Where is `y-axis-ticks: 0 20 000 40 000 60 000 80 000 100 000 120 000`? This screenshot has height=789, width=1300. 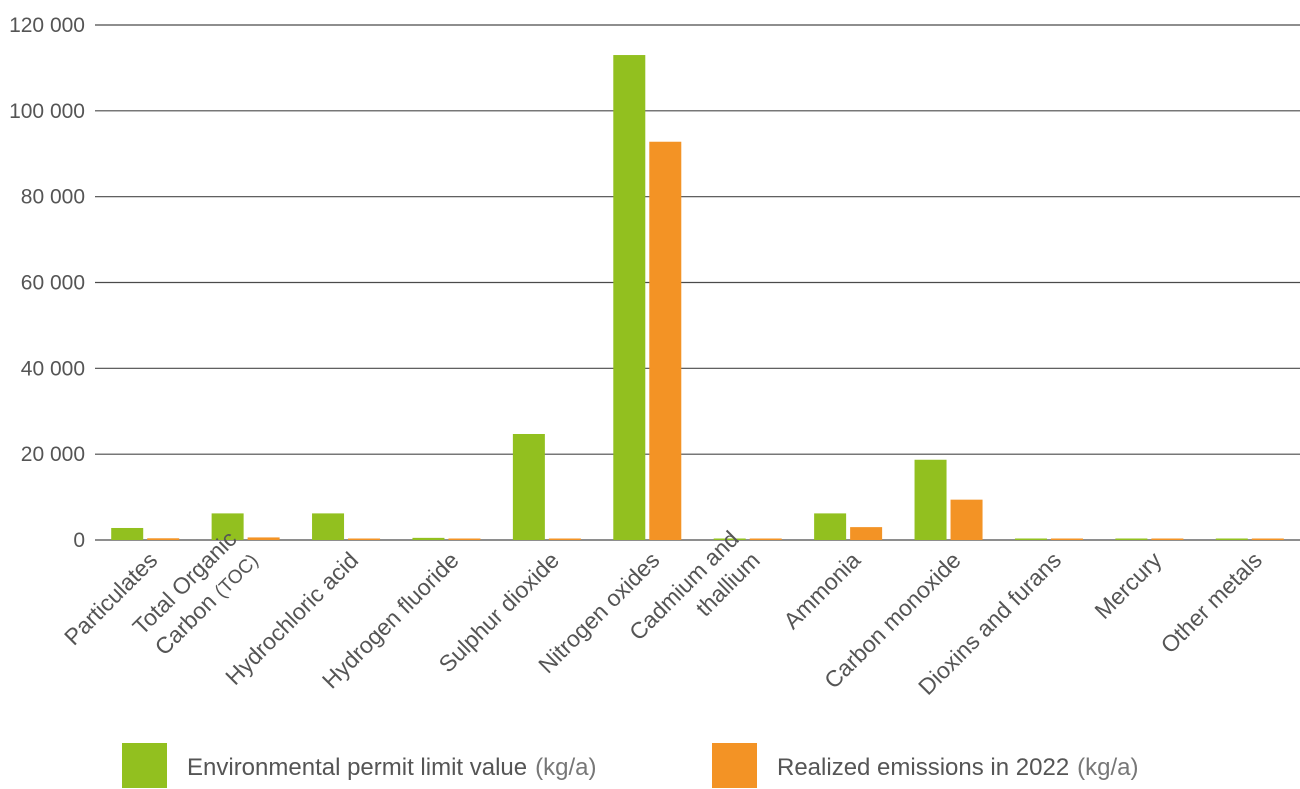 y-axis-ticks: 0 20 000 40 000 60 000 80 000 100 000 120 000 is located at coordinates (47, 283).